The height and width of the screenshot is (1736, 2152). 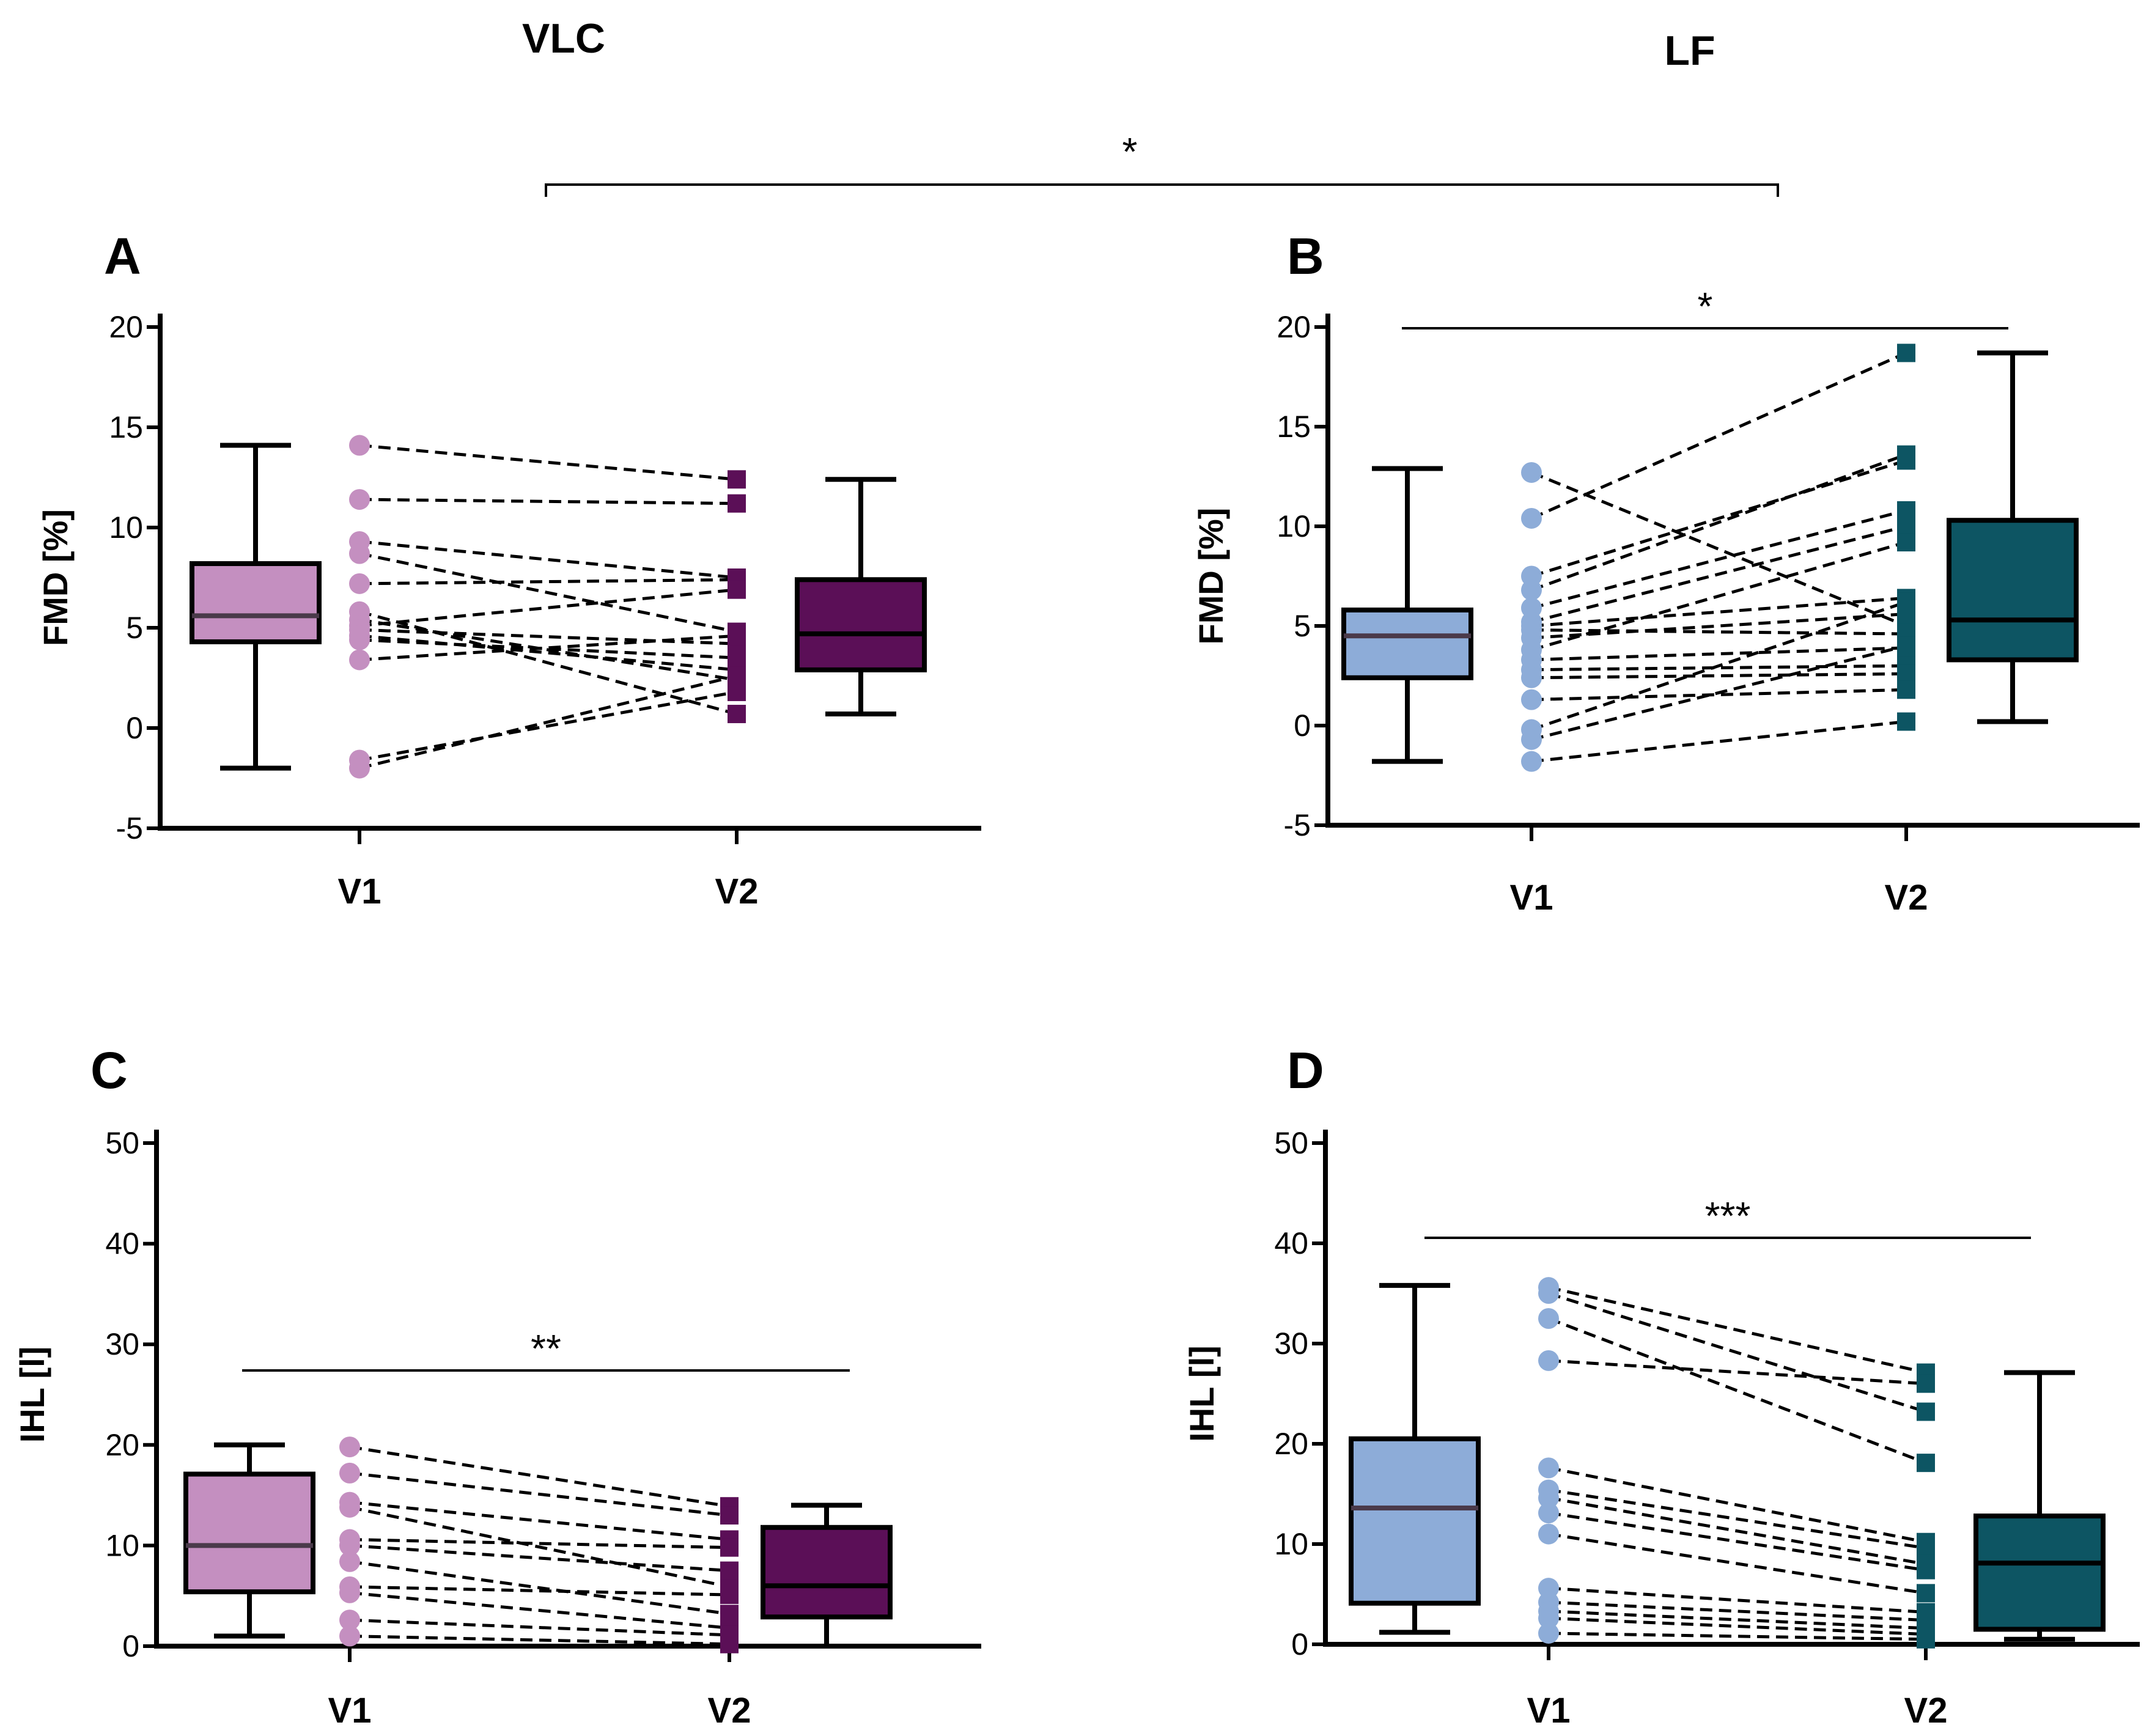 I want to click on y-tick-label: 10, so click(x=122, y=1545).